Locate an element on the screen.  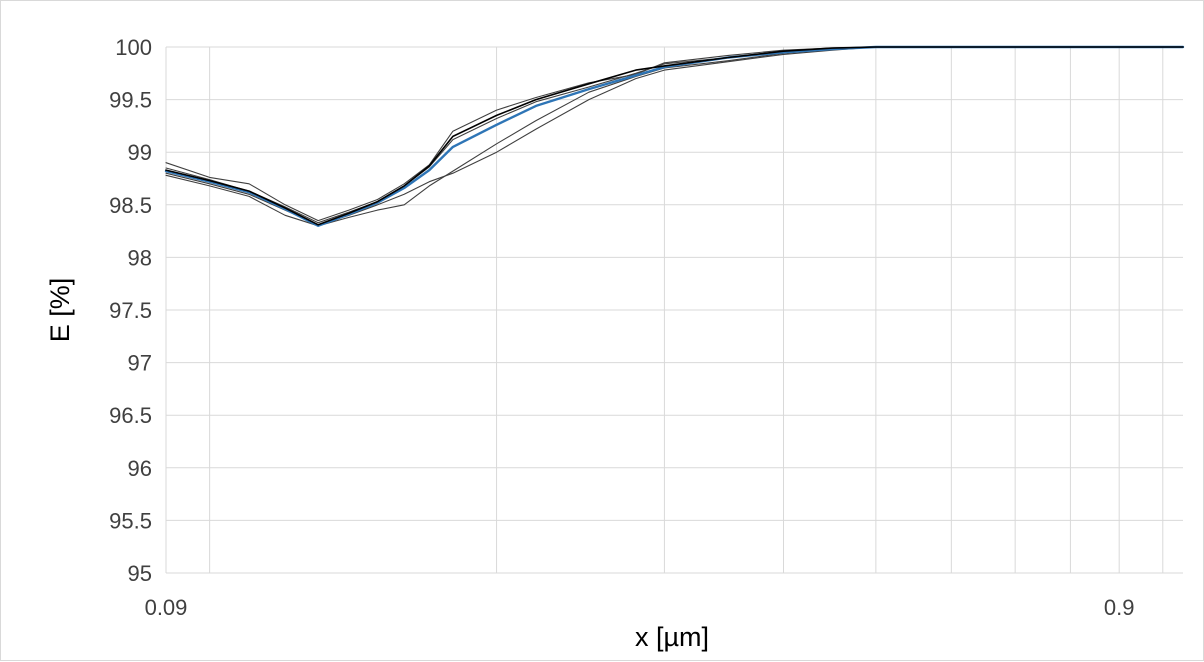
y-tick-label: 99.5 is located at coordinates (130, 100).